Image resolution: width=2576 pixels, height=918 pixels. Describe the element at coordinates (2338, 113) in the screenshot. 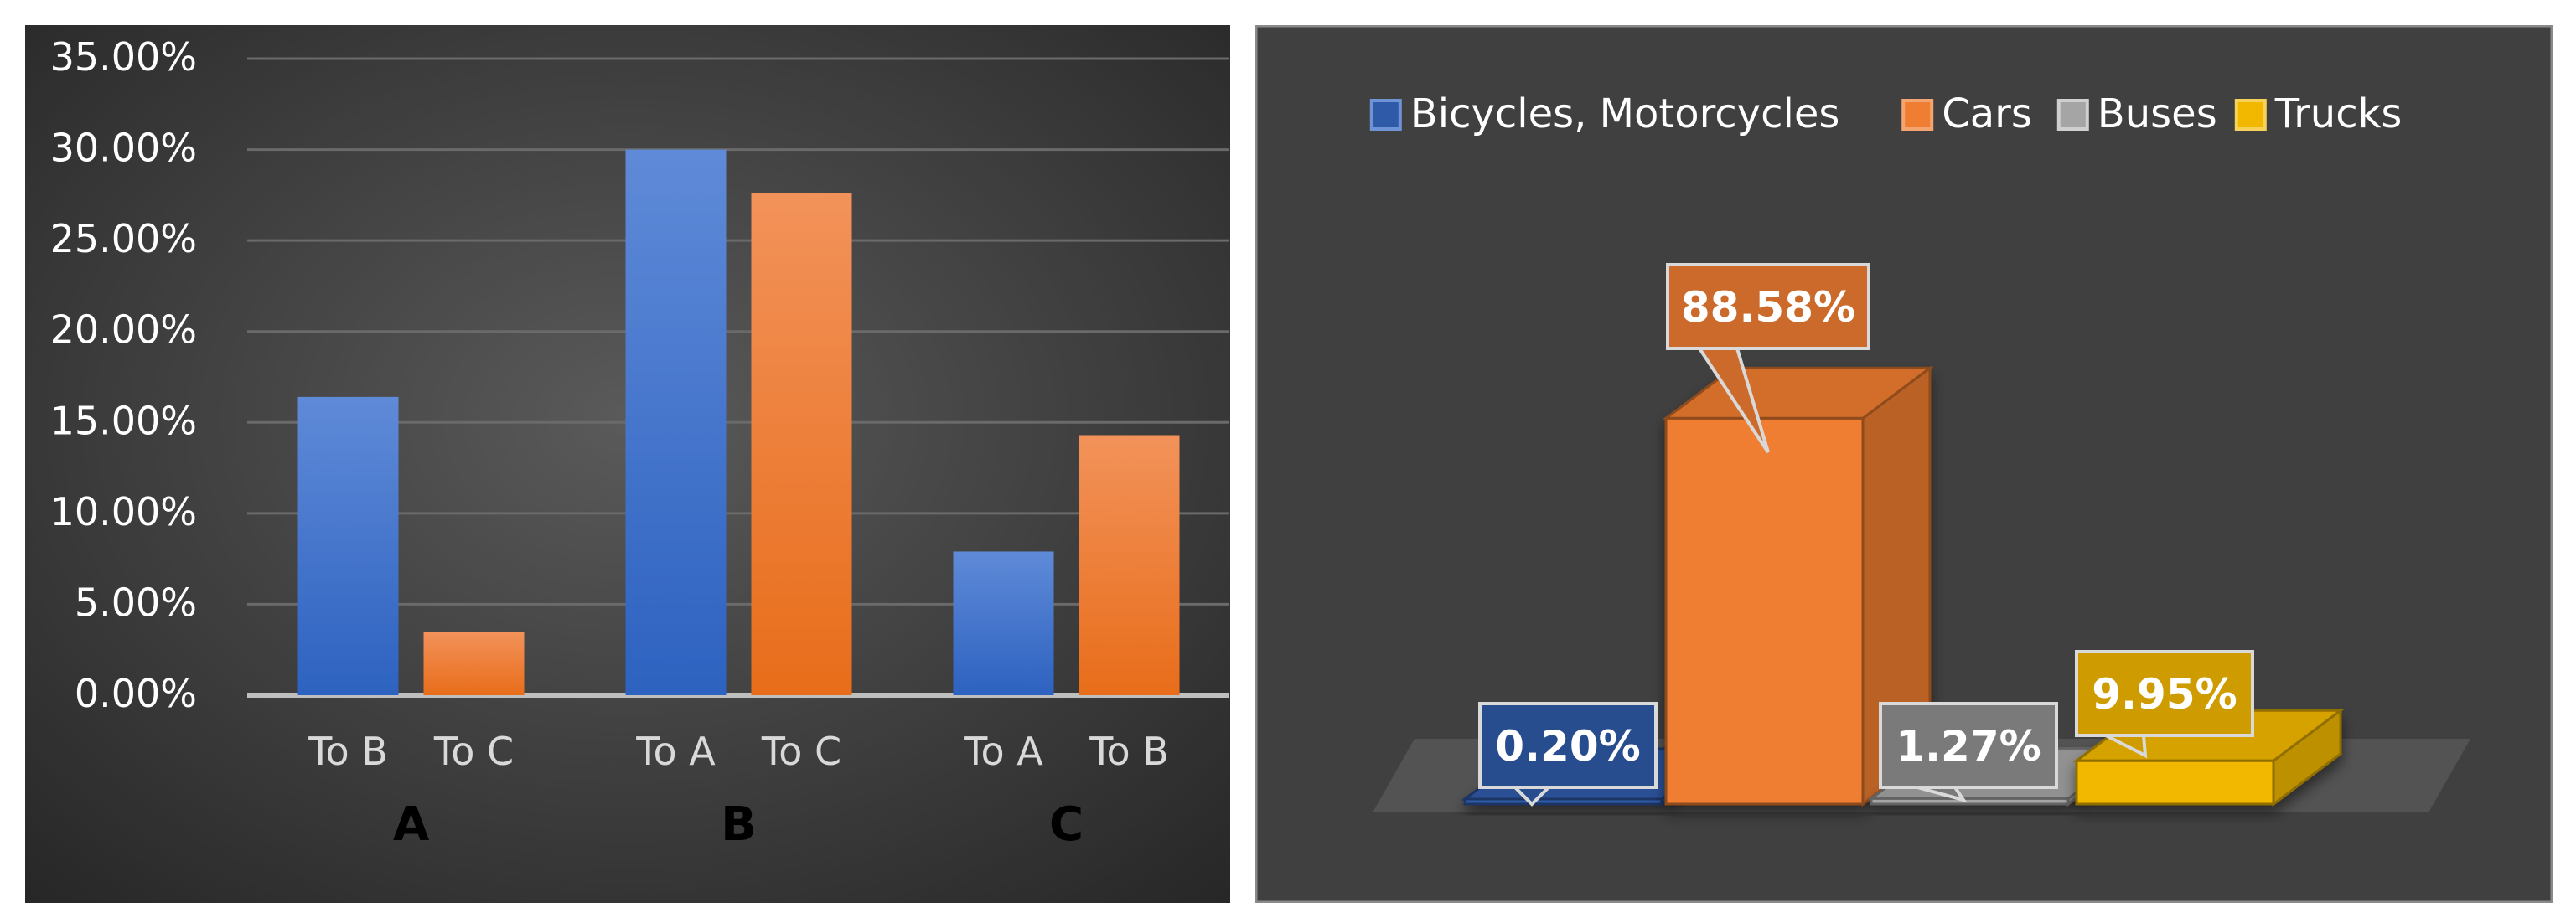

I see `legend-label: Trucks` at that location.